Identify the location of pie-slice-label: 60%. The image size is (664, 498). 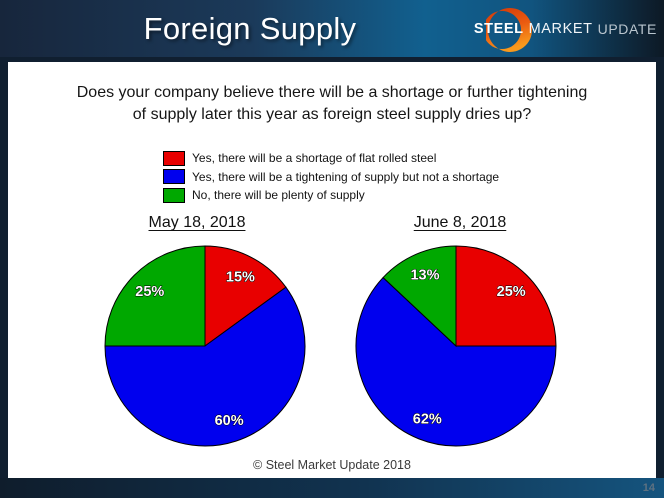
(229, 421).